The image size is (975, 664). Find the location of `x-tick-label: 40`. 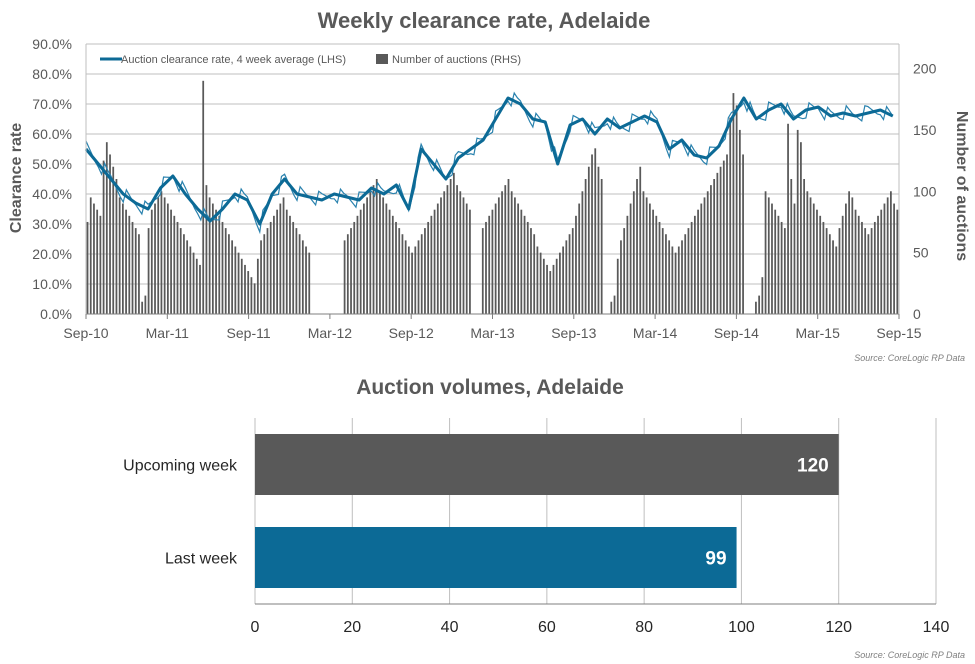

x-tick-label: 40 is located at coordinates (450, 627).